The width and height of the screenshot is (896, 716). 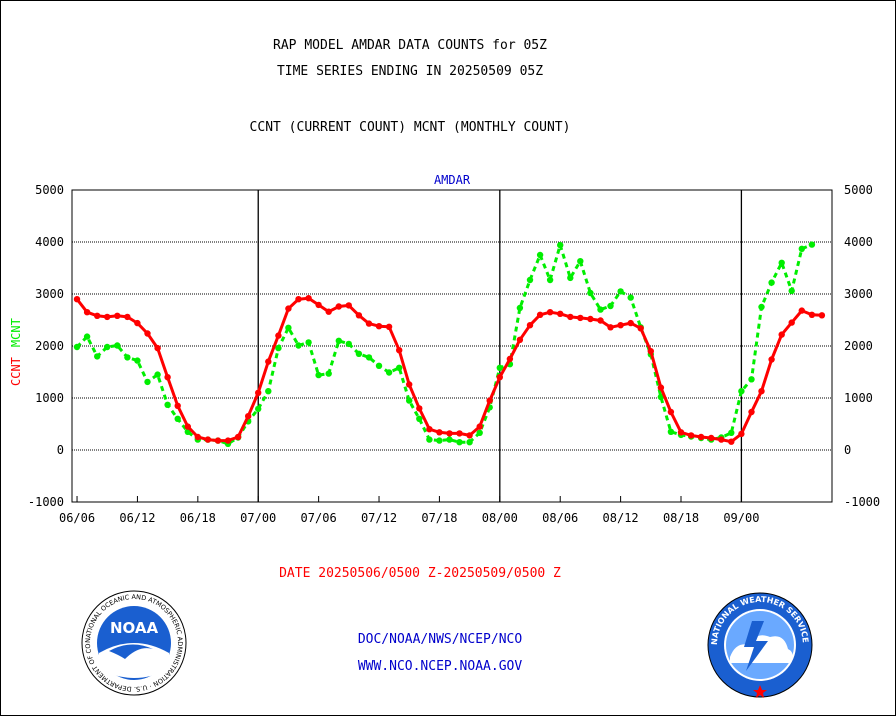 I want to click on y-tick-label-left: 3000, so click(x=49, y=294).